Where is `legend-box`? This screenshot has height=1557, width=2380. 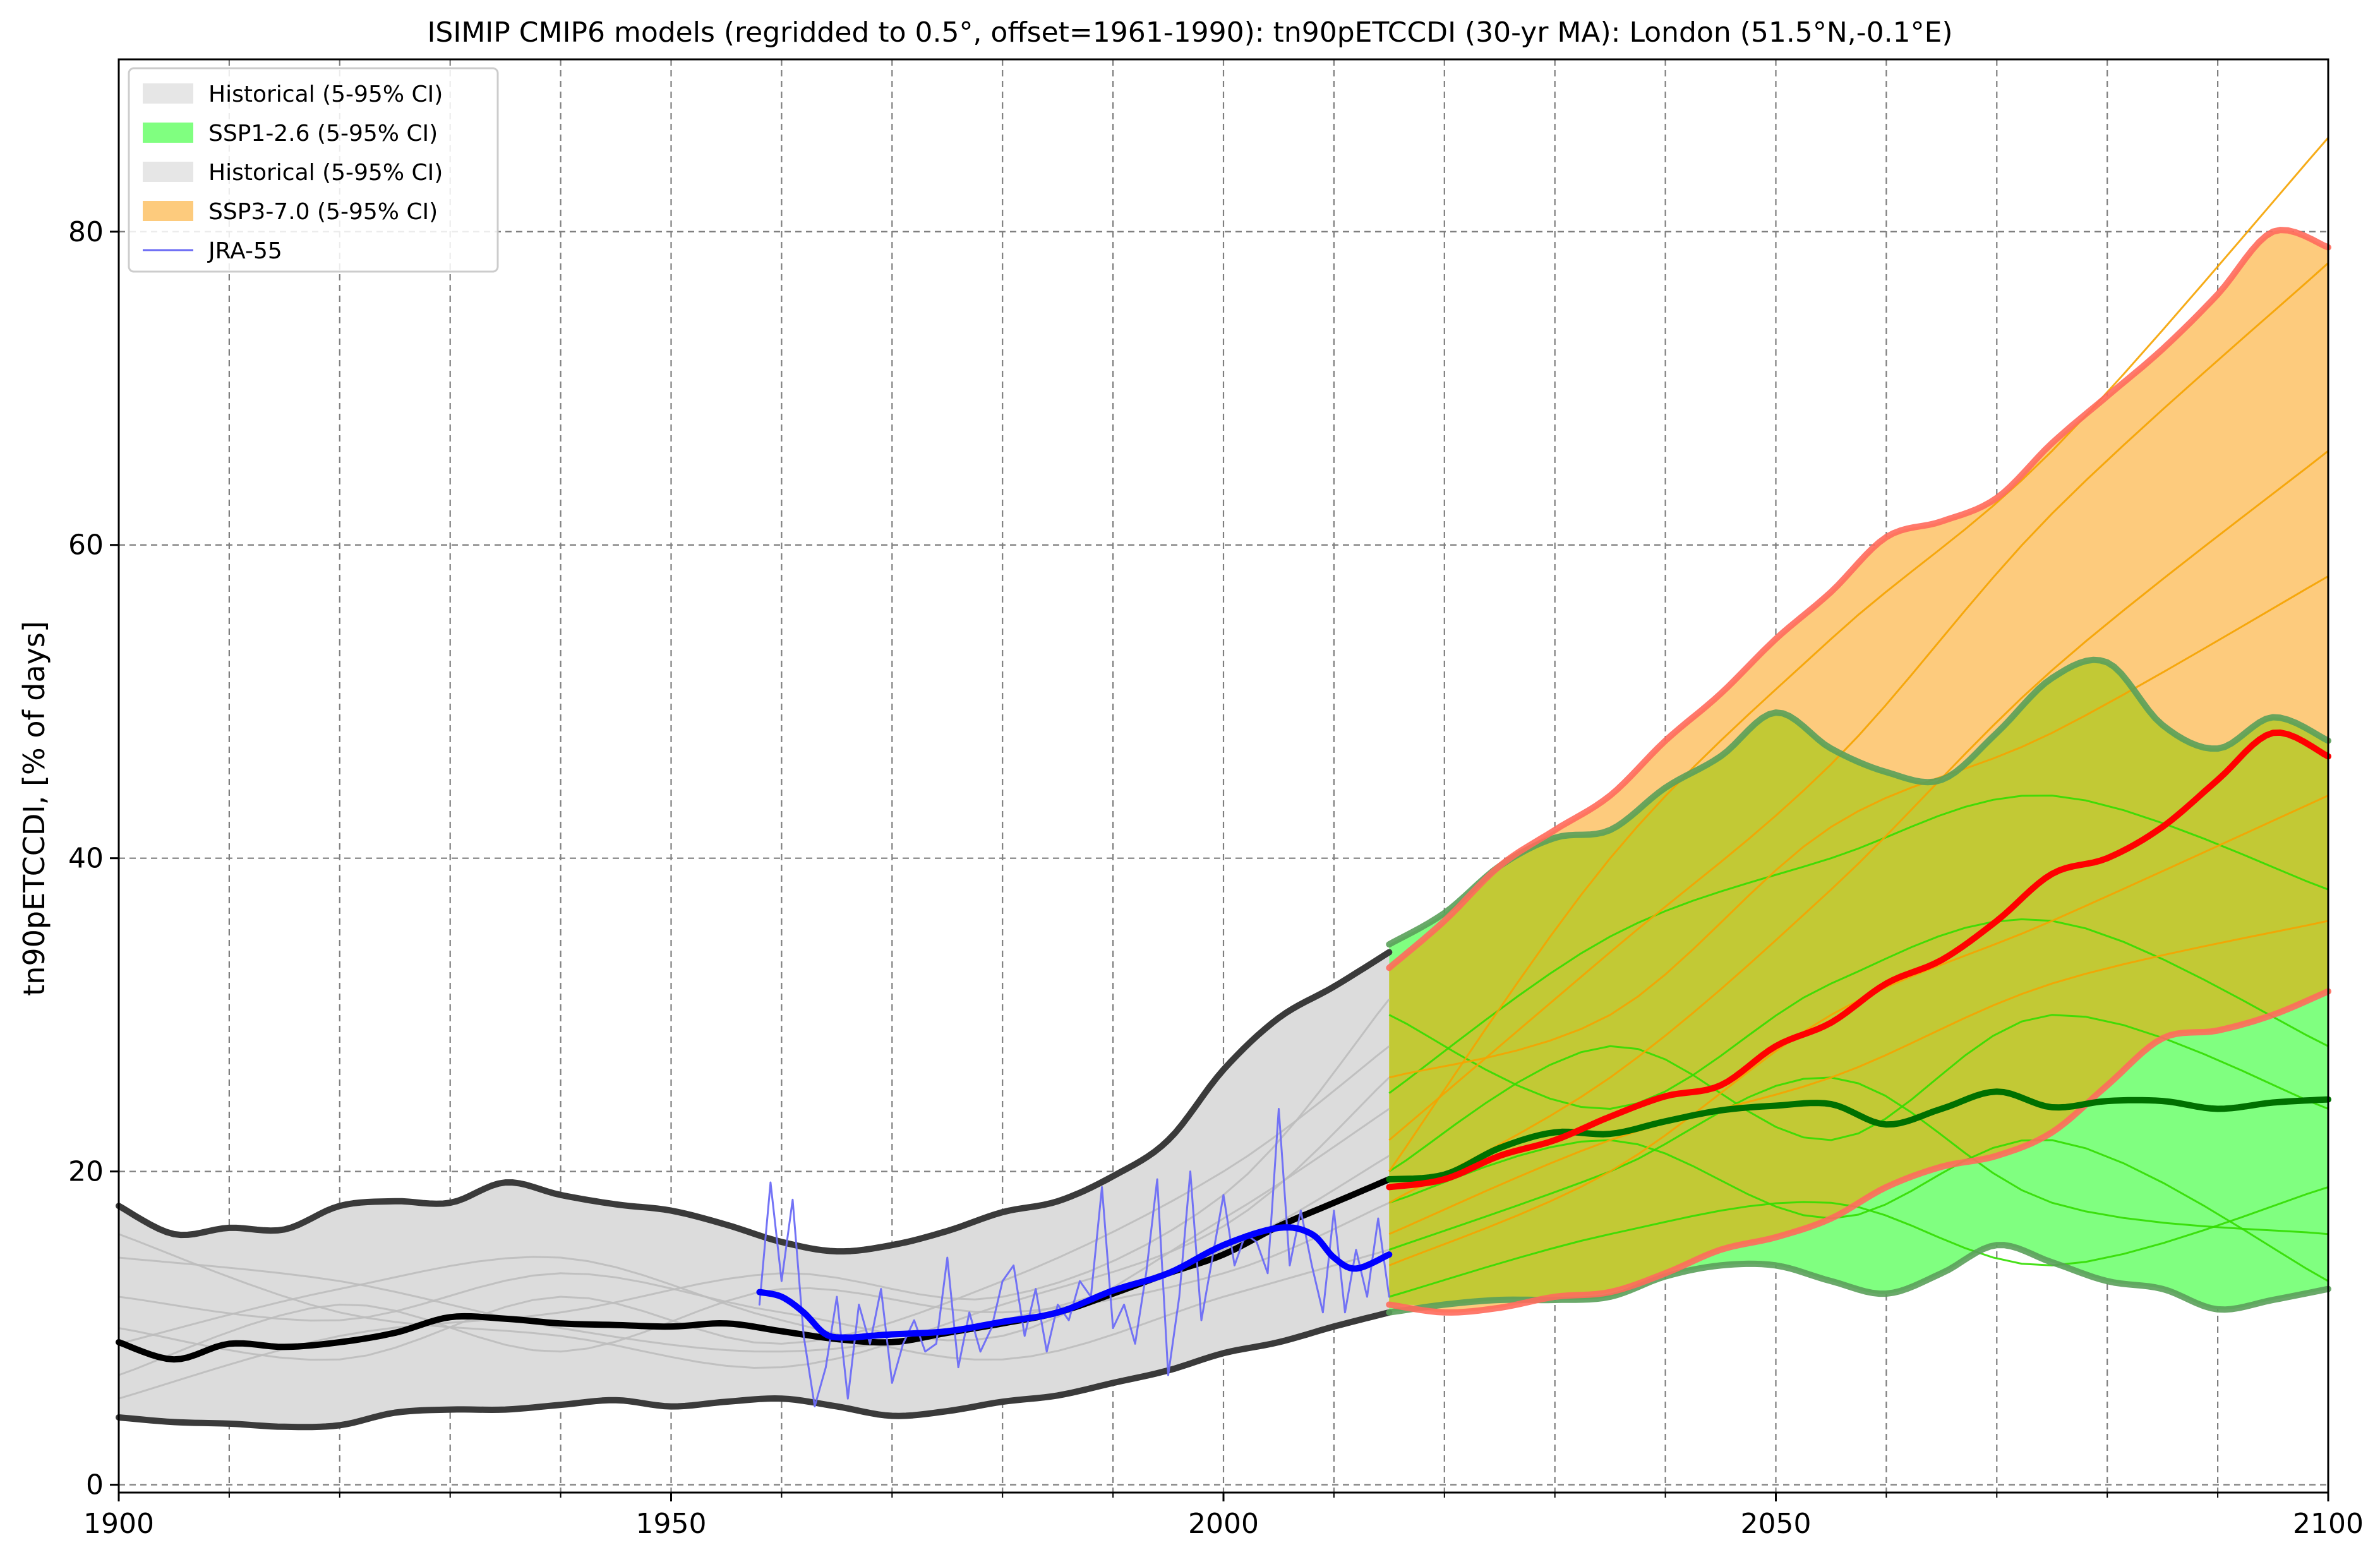
legend-box is located at coordinates (313, 170).